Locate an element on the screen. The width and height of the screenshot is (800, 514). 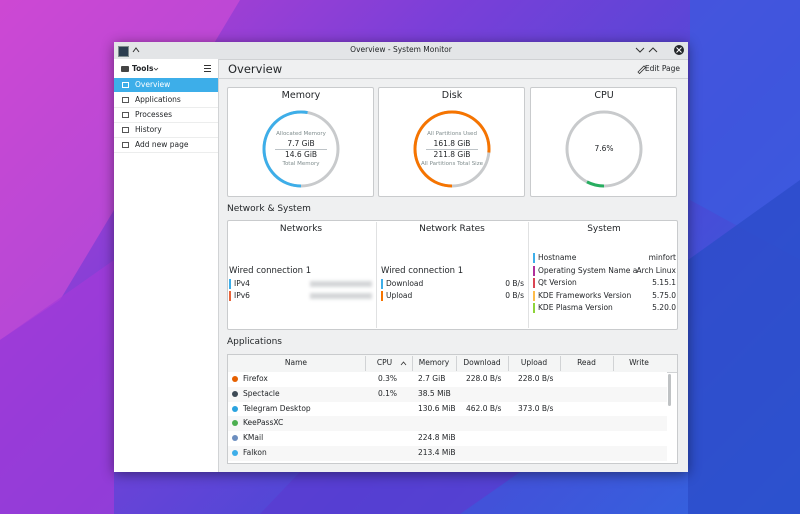
window-title: Overview - System Monitor is located at coordinates (401, 49).